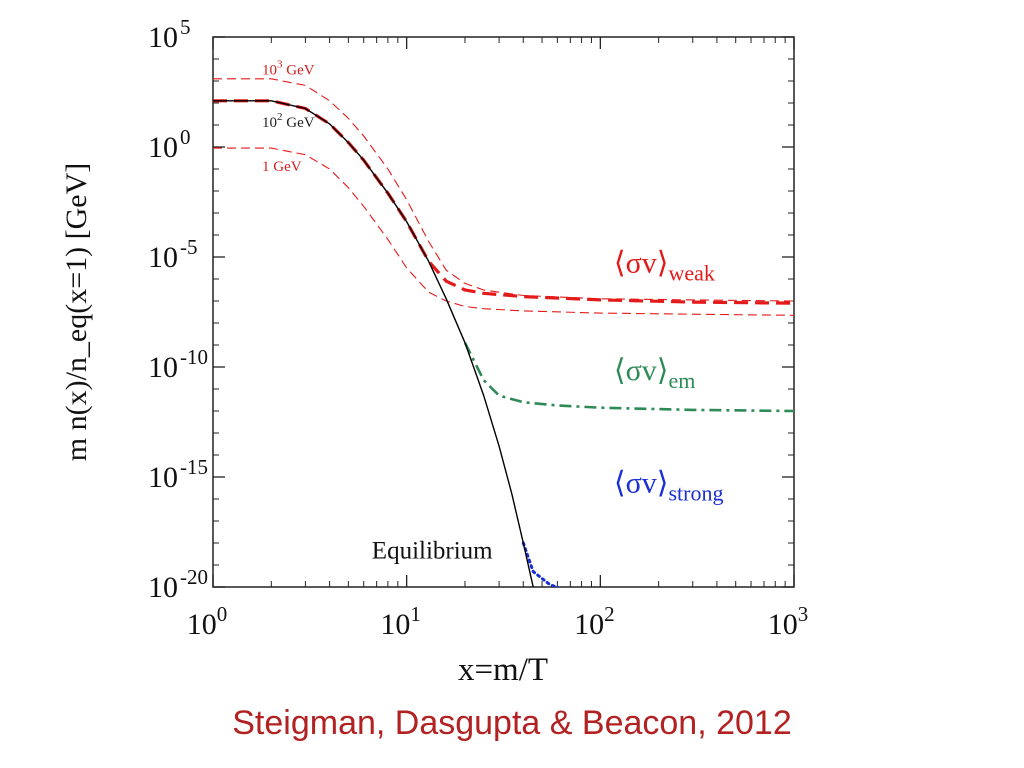 The width and height of the screenshot is (1024, 768). Describe the element at coordinates (432, 550) in the screenshot. I see `annotation-equilibrium: Equilibrium` at that location.